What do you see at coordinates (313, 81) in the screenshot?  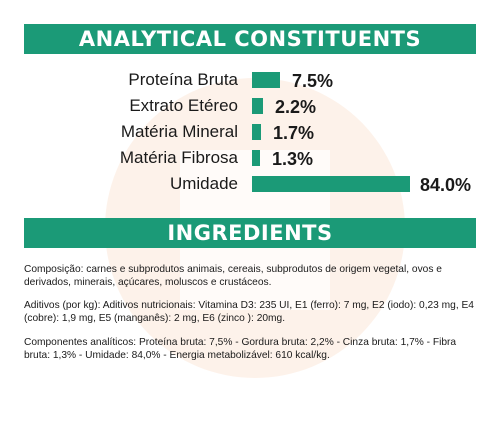 I see `constituent-value: 7.5%` at bounding box center [313, 81].